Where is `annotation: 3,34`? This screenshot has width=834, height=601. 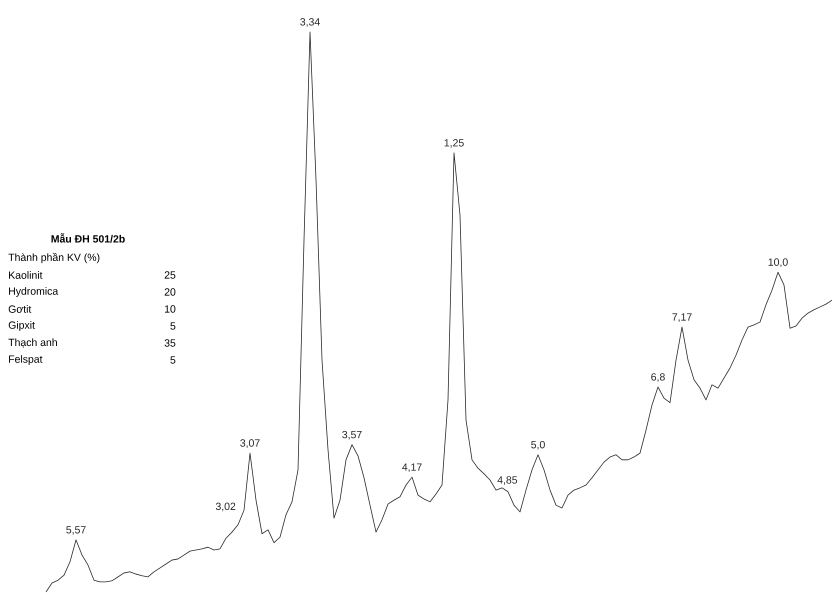 annotation: 3,34 is located at coordinates (310, 22).